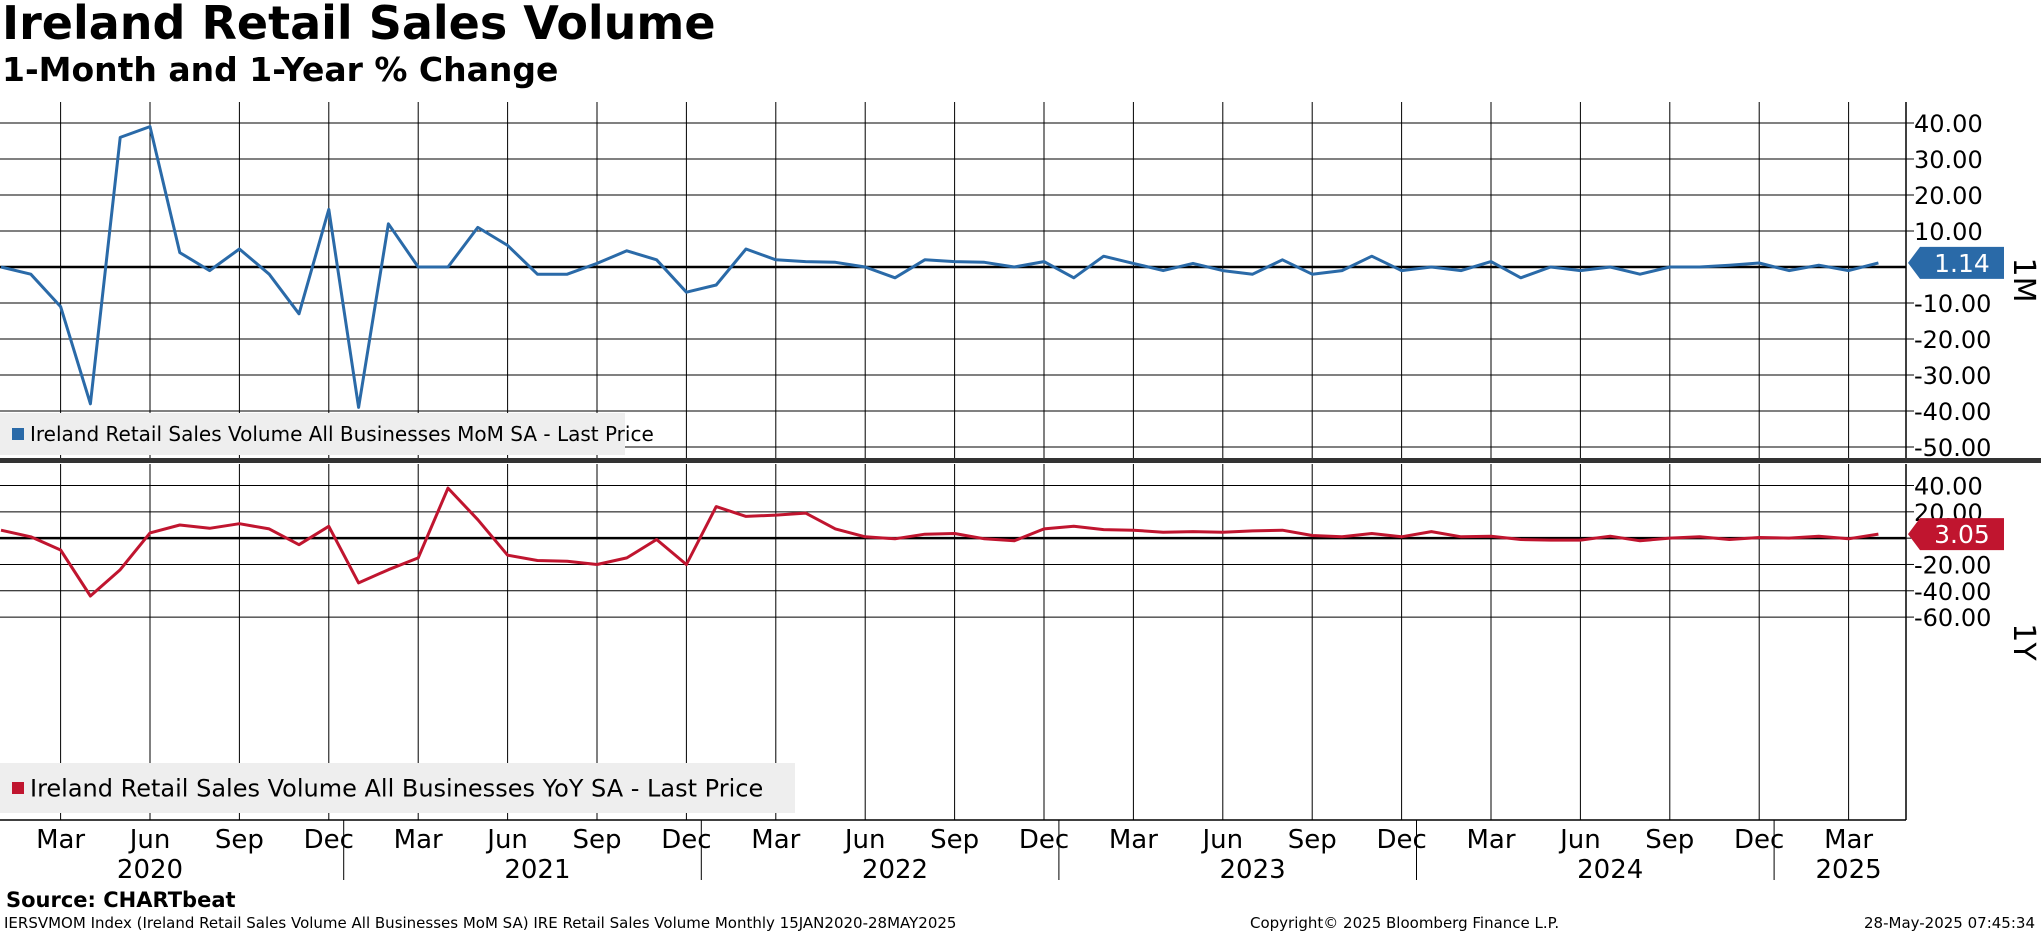 Image resolution: width=2041 pixels, height=936 pixels. Describe the element at coordinates (939, 542) in the screenshot. I see `yoy-series-line` at that location.